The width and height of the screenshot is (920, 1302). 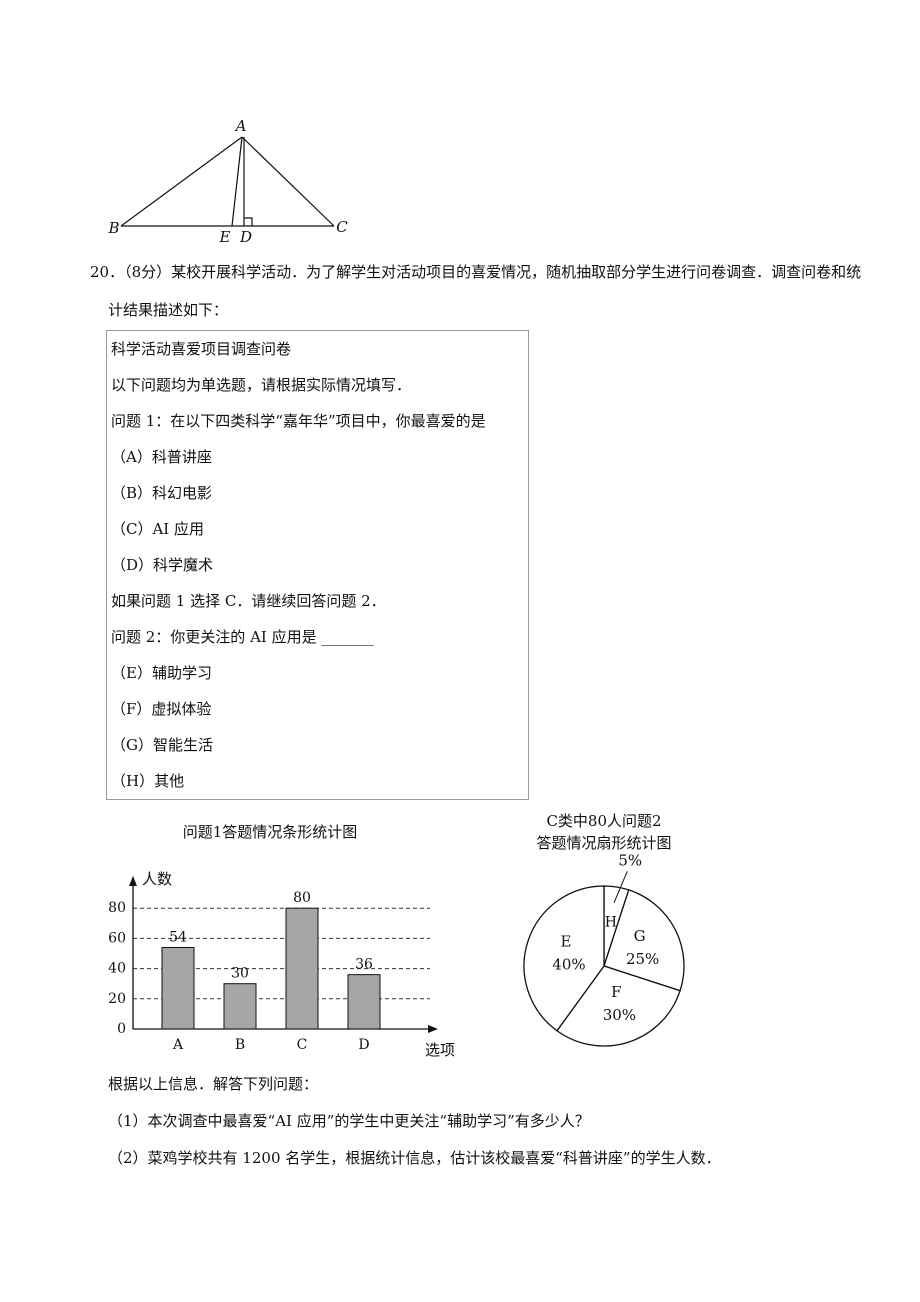 What do you see at coordinates (148, 272) in the screenshot?
I see `question-score: （8分）` at bounding box center [148, 272].